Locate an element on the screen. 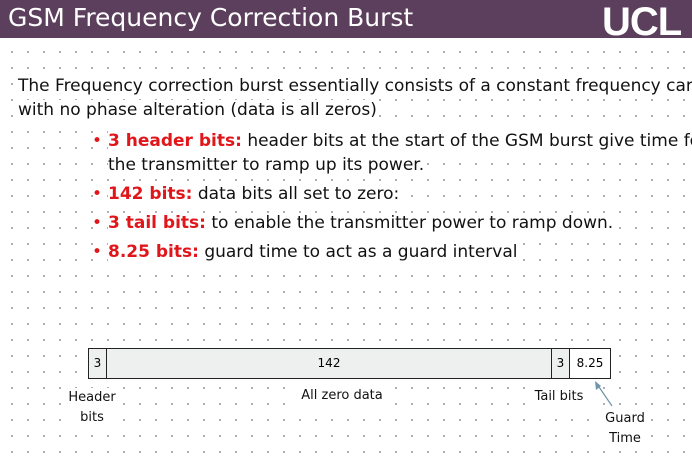 The image size is (692, 460). burst-field: 8.25 is located at coordinates (590, 363).